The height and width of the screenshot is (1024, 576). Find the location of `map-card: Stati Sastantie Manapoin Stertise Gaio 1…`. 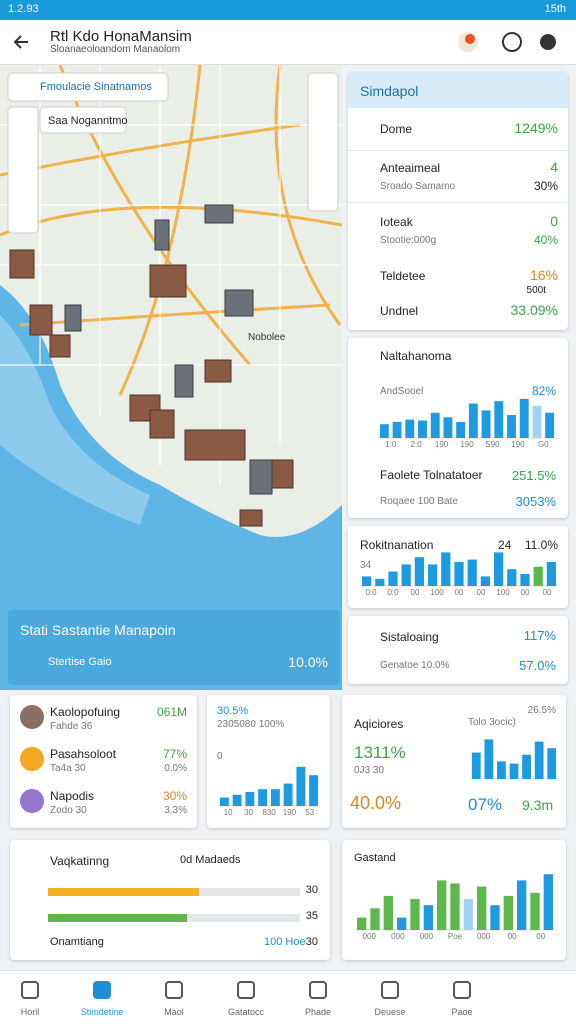

map-card: Stati Sastantie Manapoin Stertise Gaio 1… is located at coordinates (174, 647).